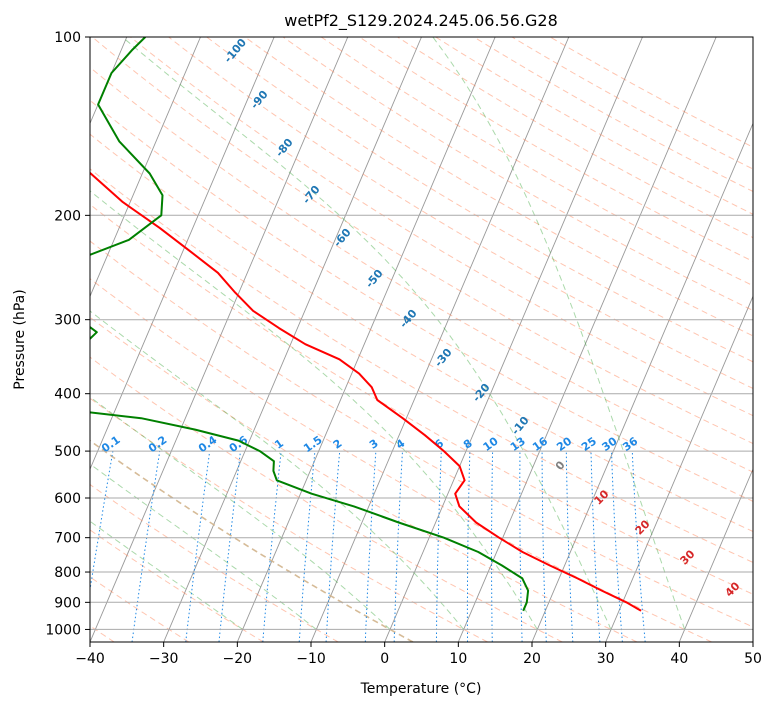 The height and width of the screenshot is (708, 775). I want to click on x-tick-label: 30, so click(606, 659).